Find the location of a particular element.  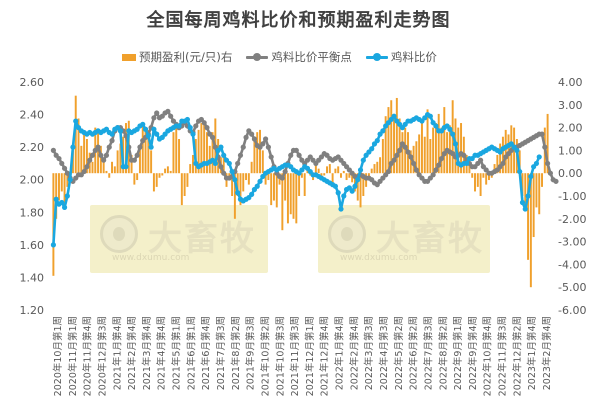

left-axis-tick-label: 1.80 is located at coordinates (32, 212).